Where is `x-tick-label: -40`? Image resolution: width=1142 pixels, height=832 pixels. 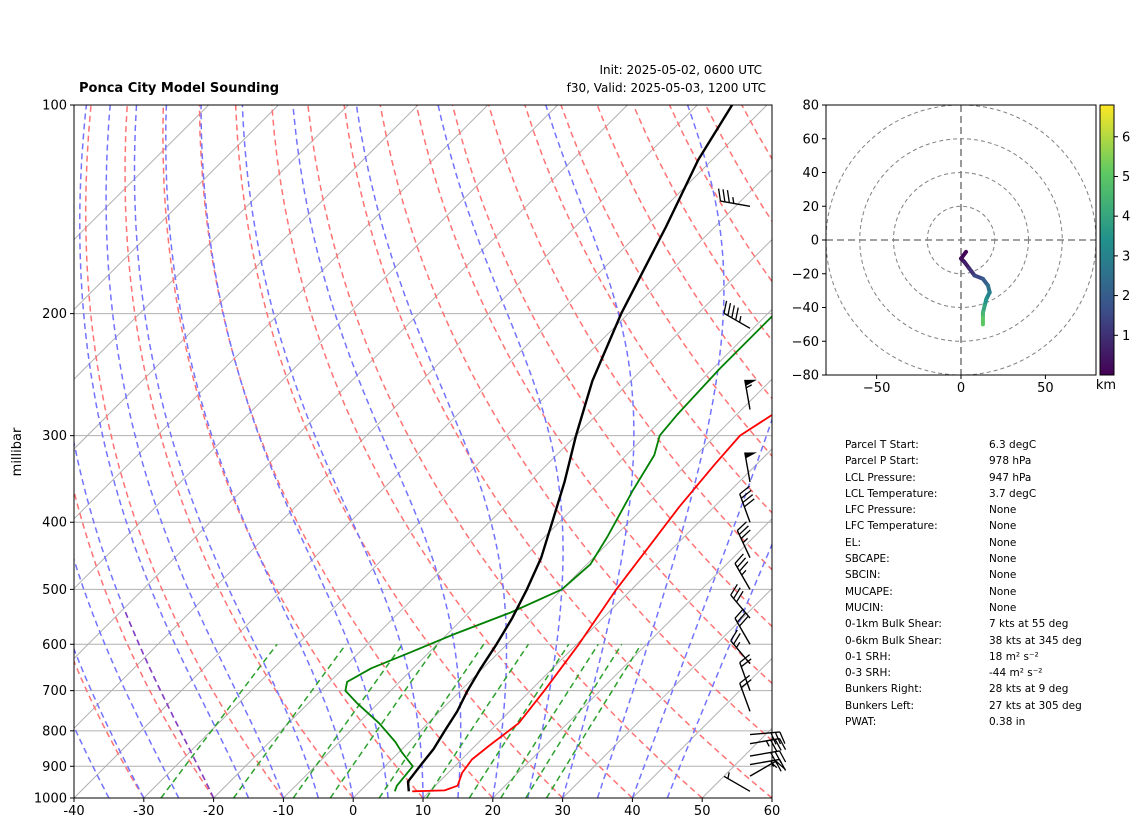 x-tick-label: -40 is located at coordinates (73, 811).